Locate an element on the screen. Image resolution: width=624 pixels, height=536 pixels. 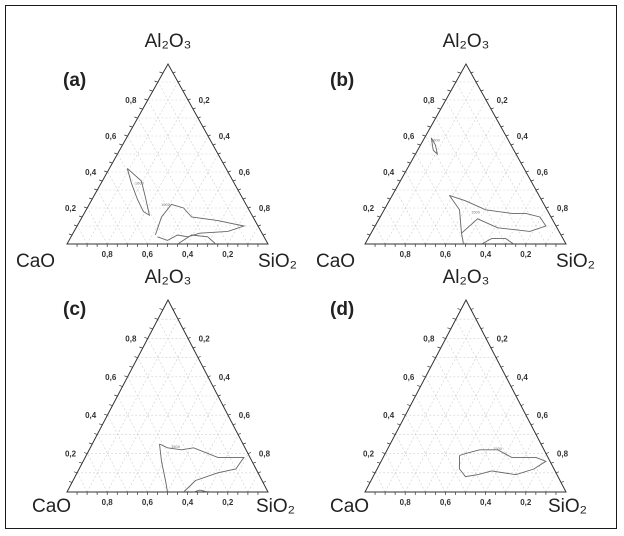
right-tick-label: 0,6 is located at coordinates (245, 172).